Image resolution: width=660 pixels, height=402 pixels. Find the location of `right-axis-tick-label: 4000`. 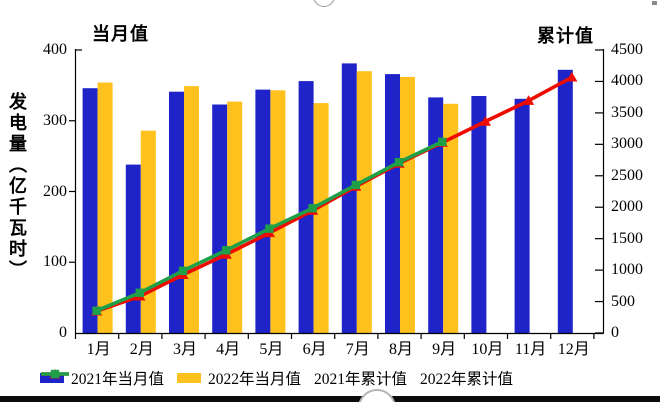

right-axis-tick-label: 4000 is located at coordinates (627, 81).